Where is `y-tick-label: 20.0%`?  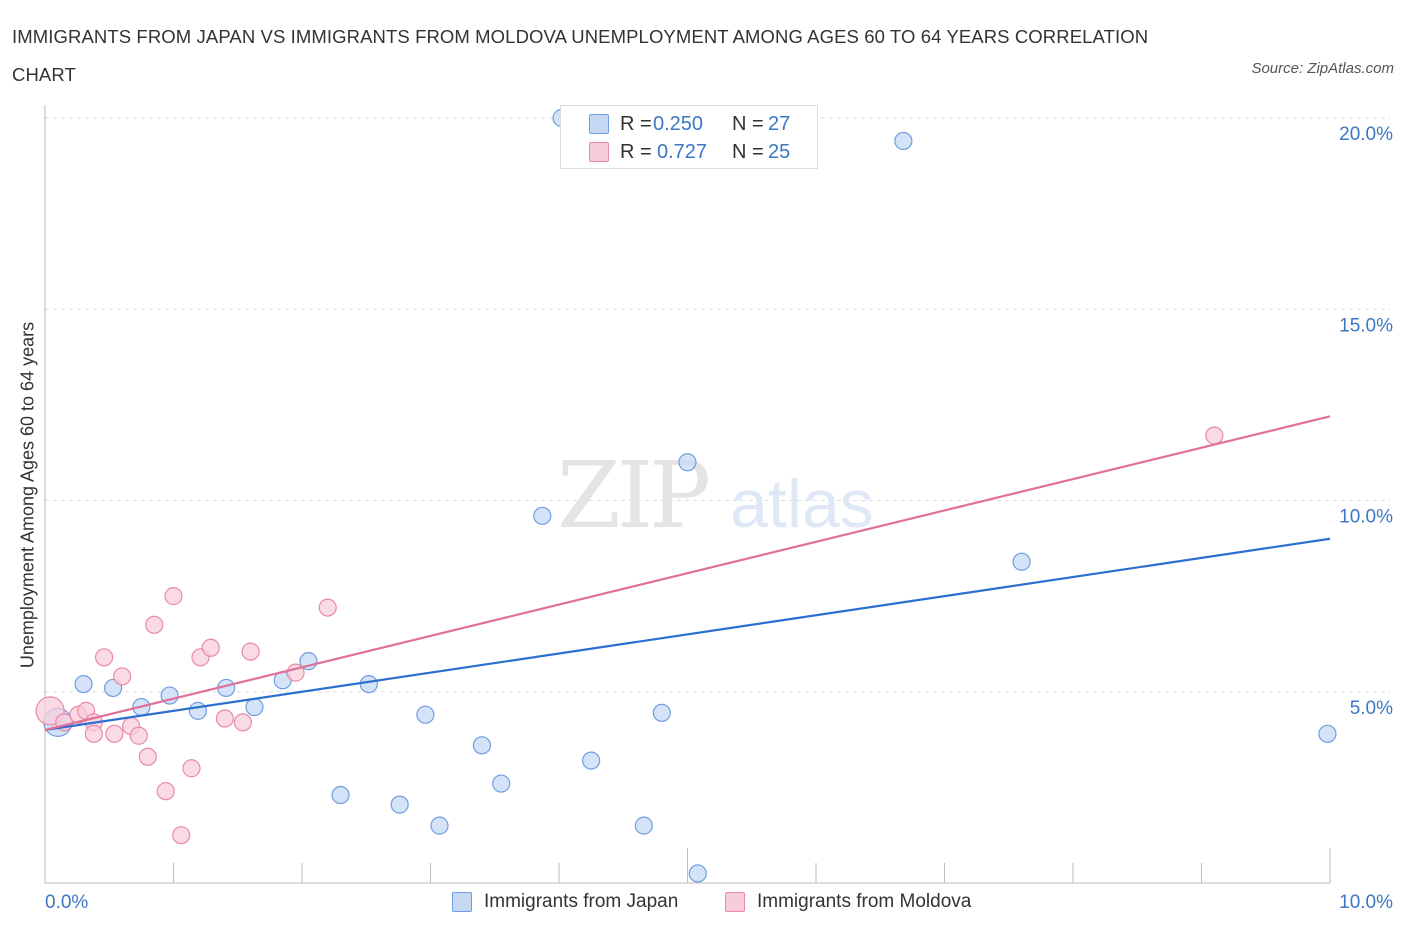 y-tick-label: 20.0% is located at coordinates (1366, 134).